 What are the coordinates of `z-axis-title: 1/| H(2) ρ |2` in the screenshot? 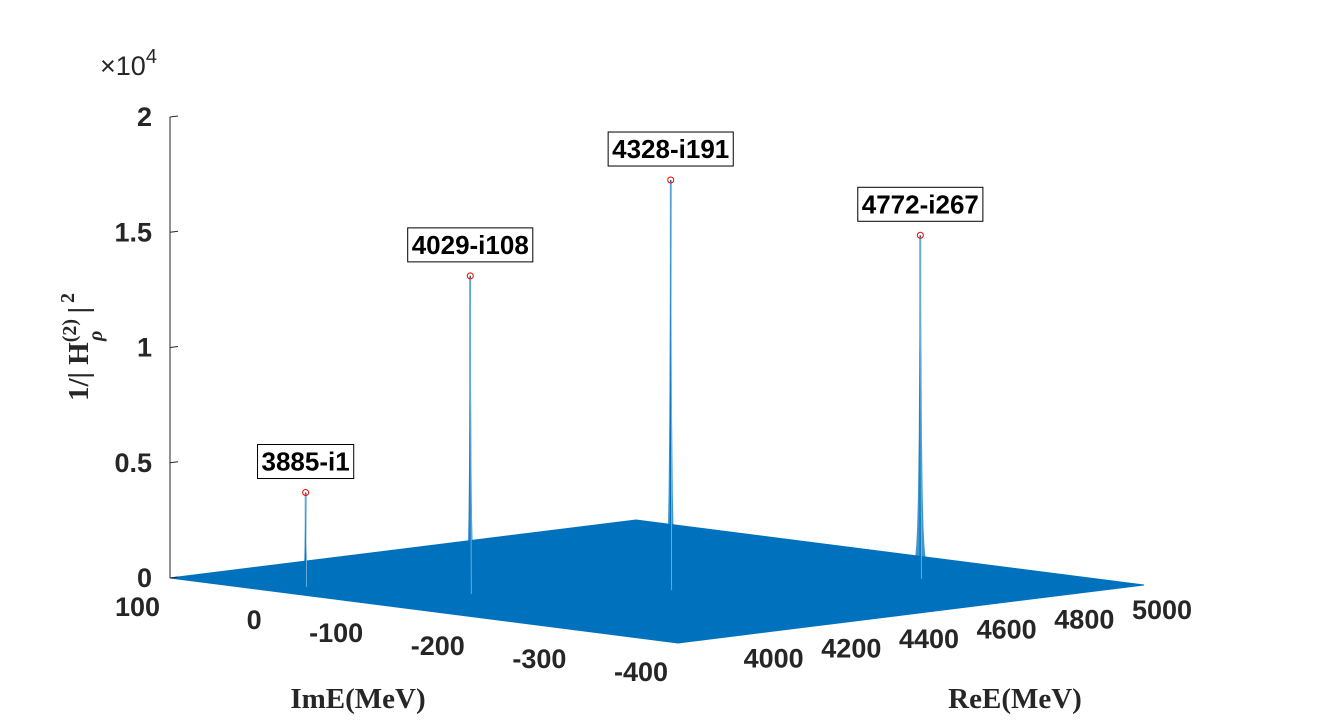 It's located at (82, 347).